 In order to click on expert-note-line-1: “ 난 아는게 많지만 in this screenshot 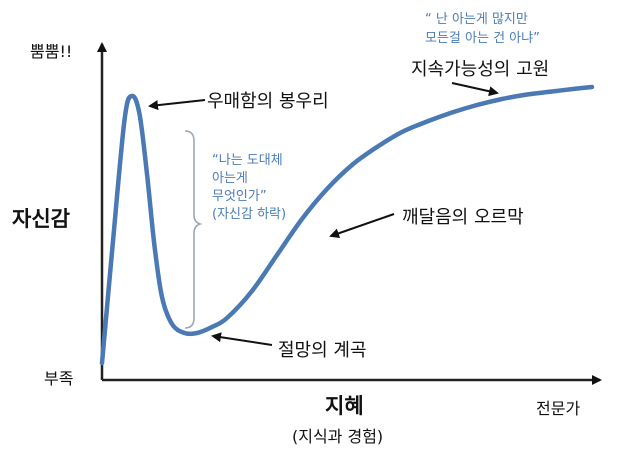, I will do `click(476, 19)`.